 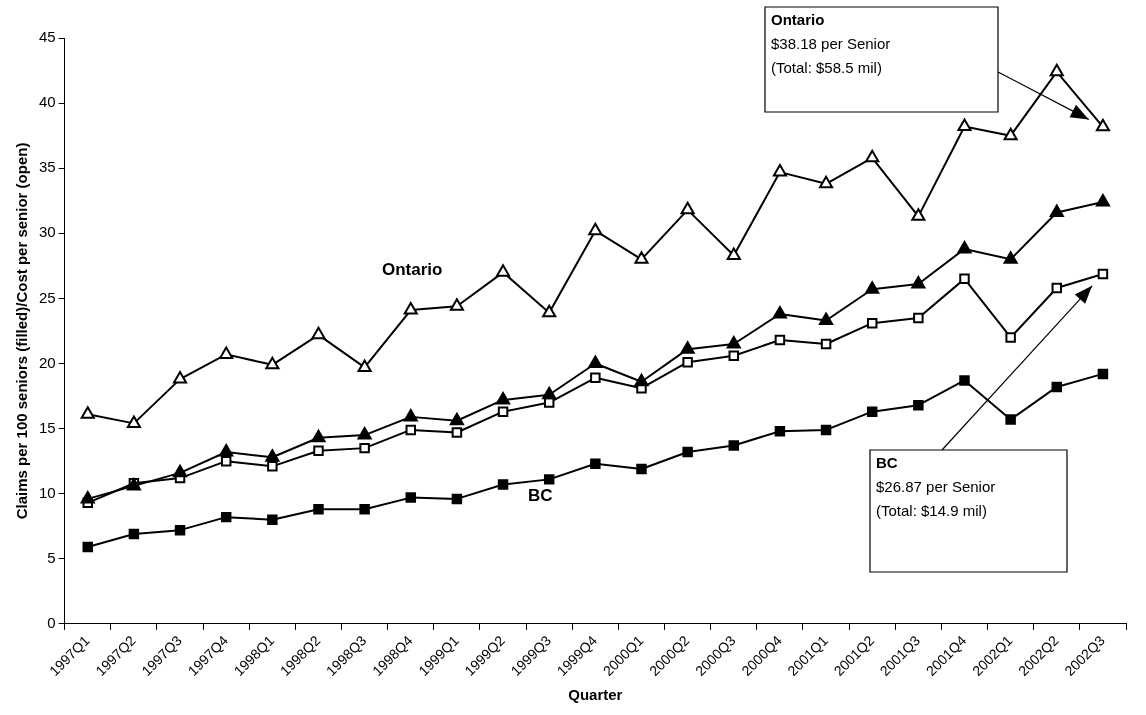 I want to click on y-tick-label: 20, so click(x=47, y=362).